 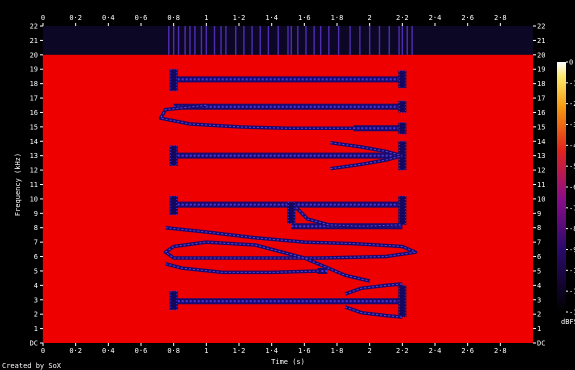 What do you see at coordinates (34, 344) in the screenshot?
I see `y-tick-label: DC` at bounding box center [34, 344].